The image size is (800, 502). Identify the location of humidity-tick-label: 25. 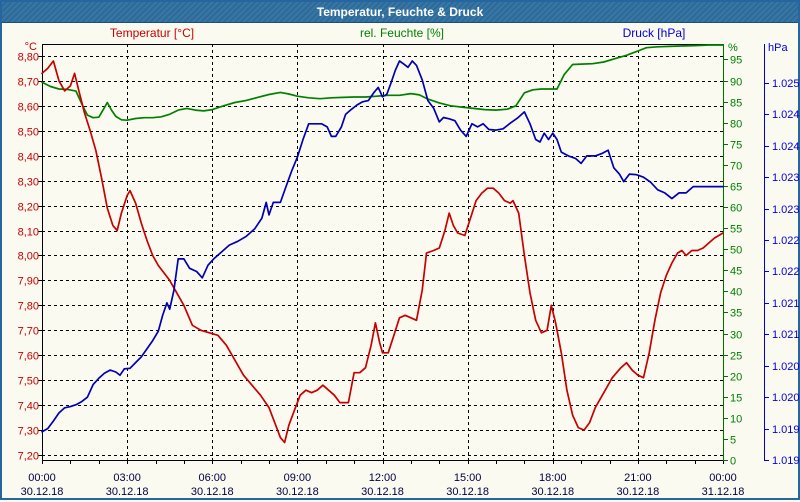
(736, 357).